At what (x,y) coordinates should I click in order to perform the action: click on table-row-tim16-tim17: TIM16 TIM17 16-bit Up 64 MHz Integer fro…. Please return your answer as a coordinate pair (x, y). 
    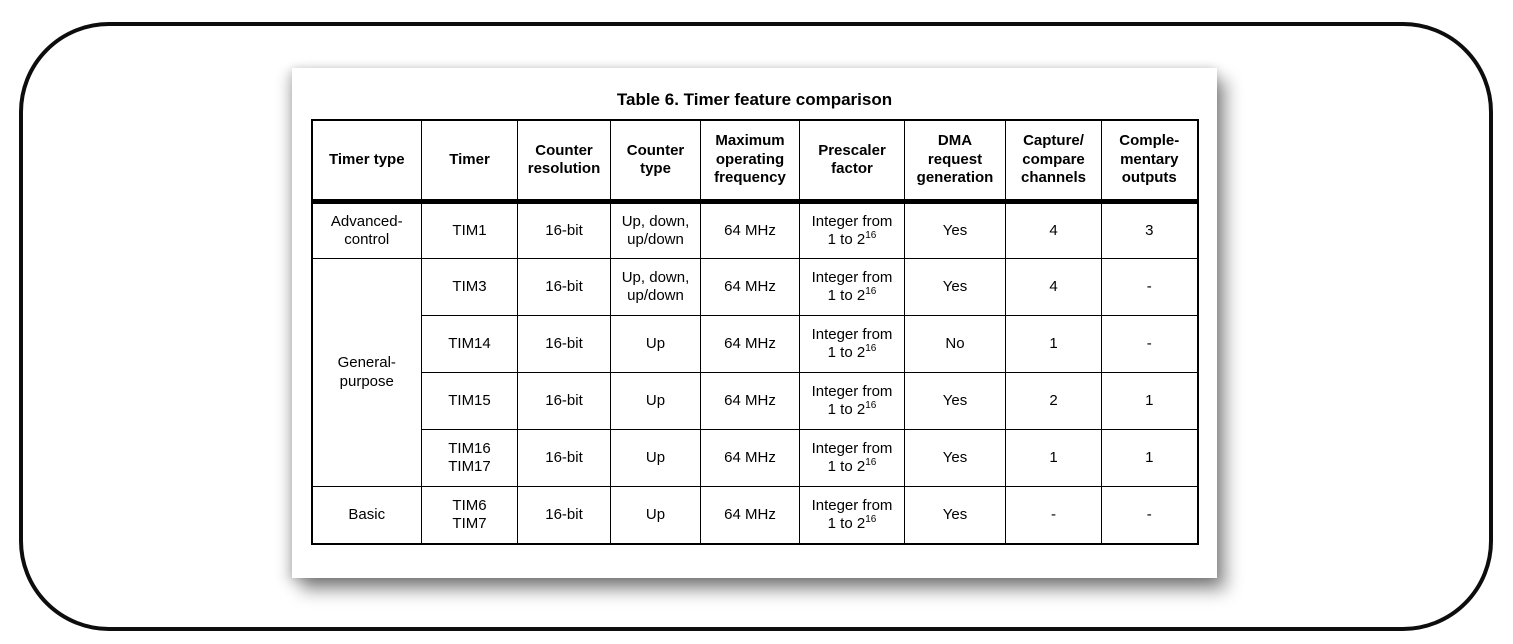
    Looking at the image, I should click on (755, 458).